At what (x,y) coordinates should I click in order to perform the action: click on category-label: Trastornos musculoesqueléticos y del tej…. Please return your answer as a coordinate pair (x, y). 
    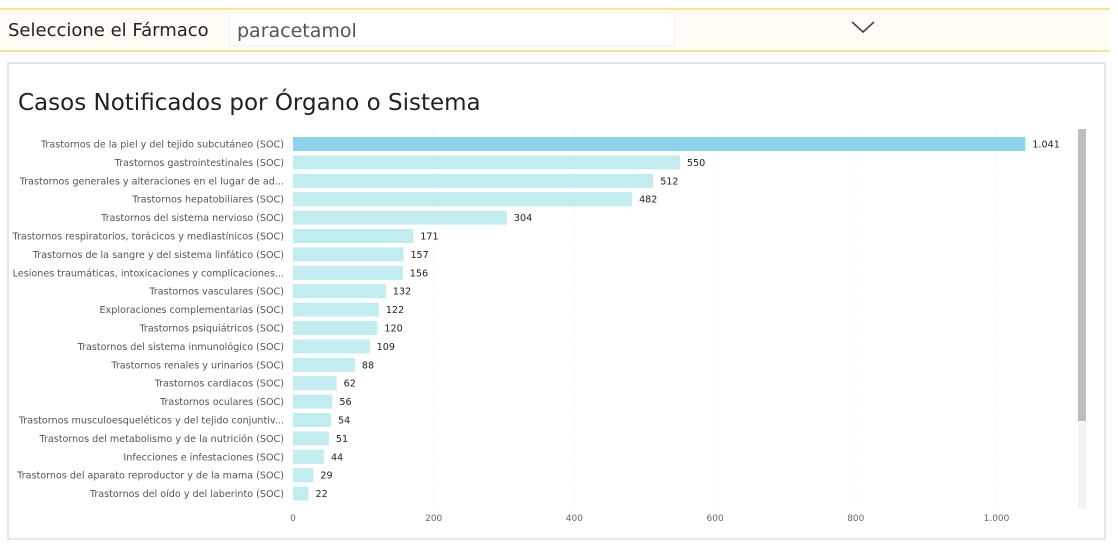
    Looking at the image, I should click on (151, 421).